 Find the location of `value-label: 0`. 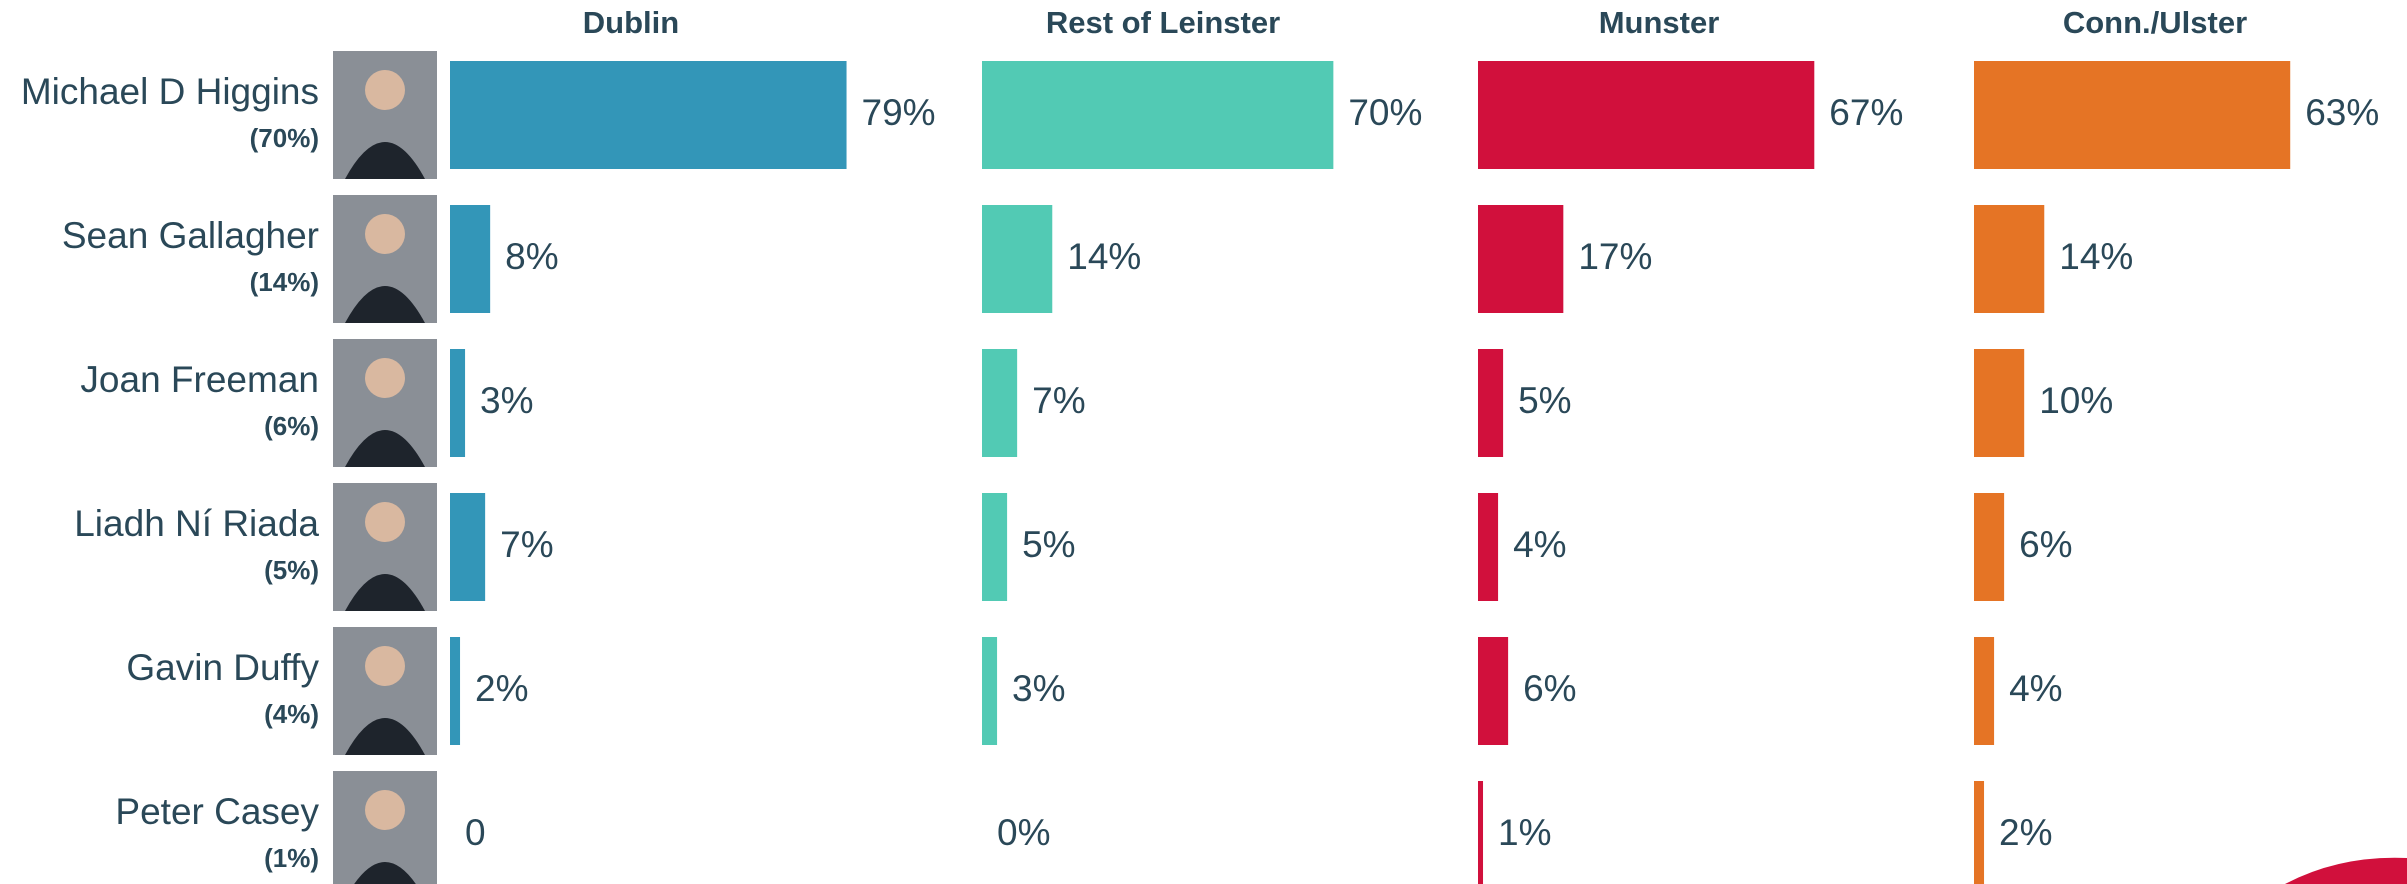

value-label: 0 is located at coordinates (475, 832).